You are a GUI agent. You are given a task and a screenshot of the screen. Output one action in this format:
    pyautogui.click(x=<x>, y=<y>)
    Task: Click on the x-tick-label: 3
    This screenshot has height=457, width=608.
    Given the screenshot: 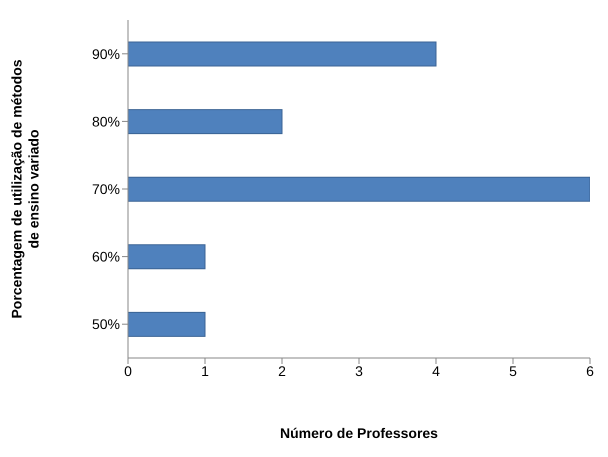 What is the action you would take?
    pyautogui.click(x=359, y=370)
    